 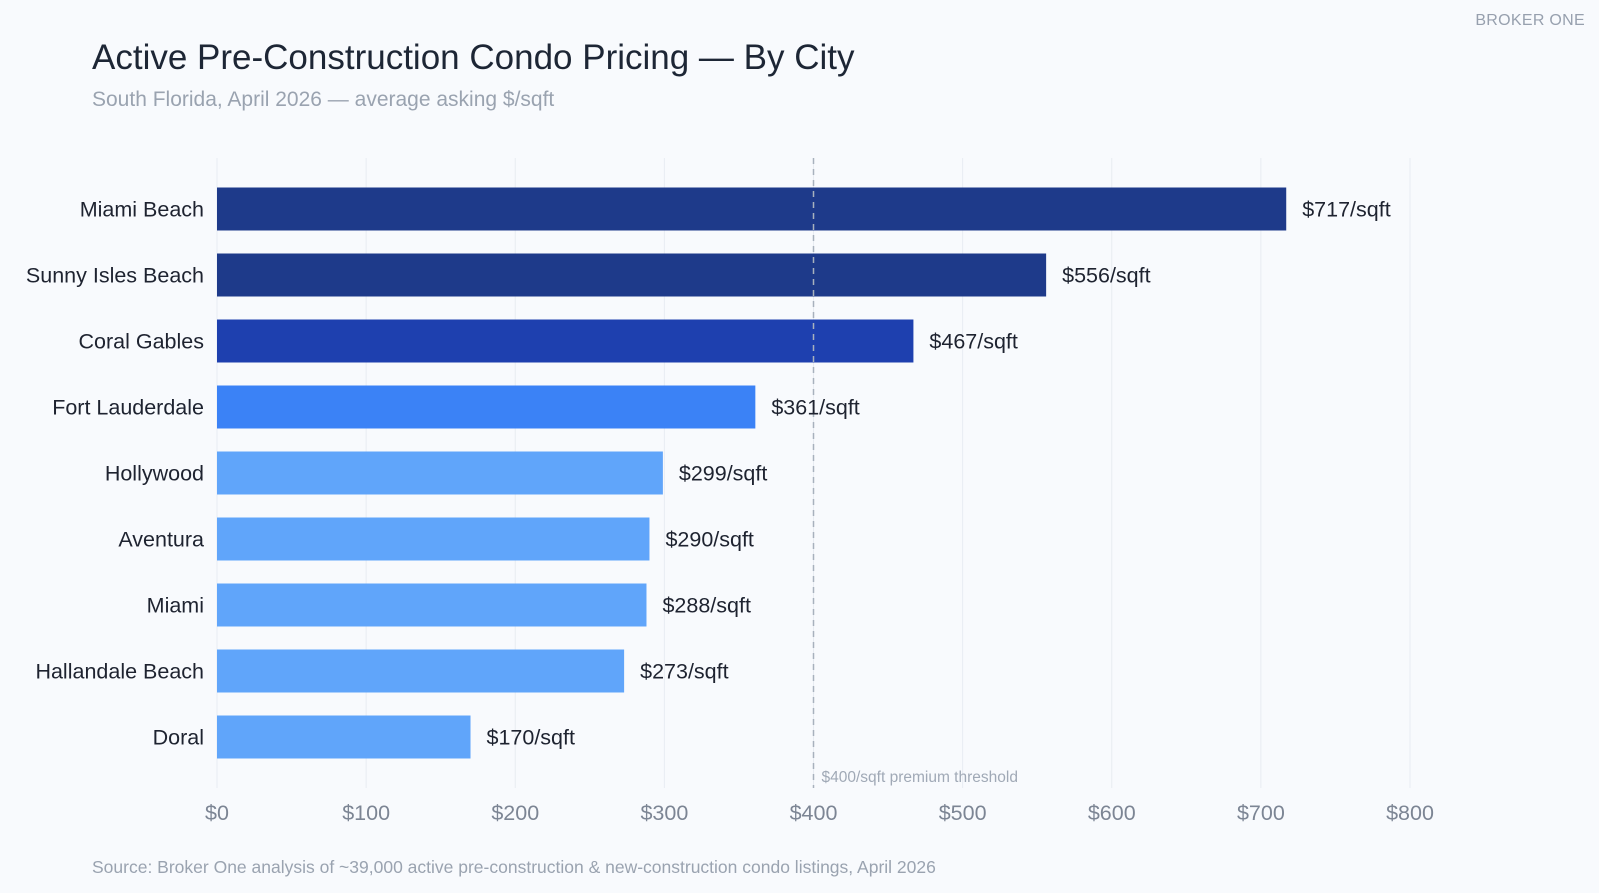 I want to click on x-tick-label: $400, so click(x=814, y=813).